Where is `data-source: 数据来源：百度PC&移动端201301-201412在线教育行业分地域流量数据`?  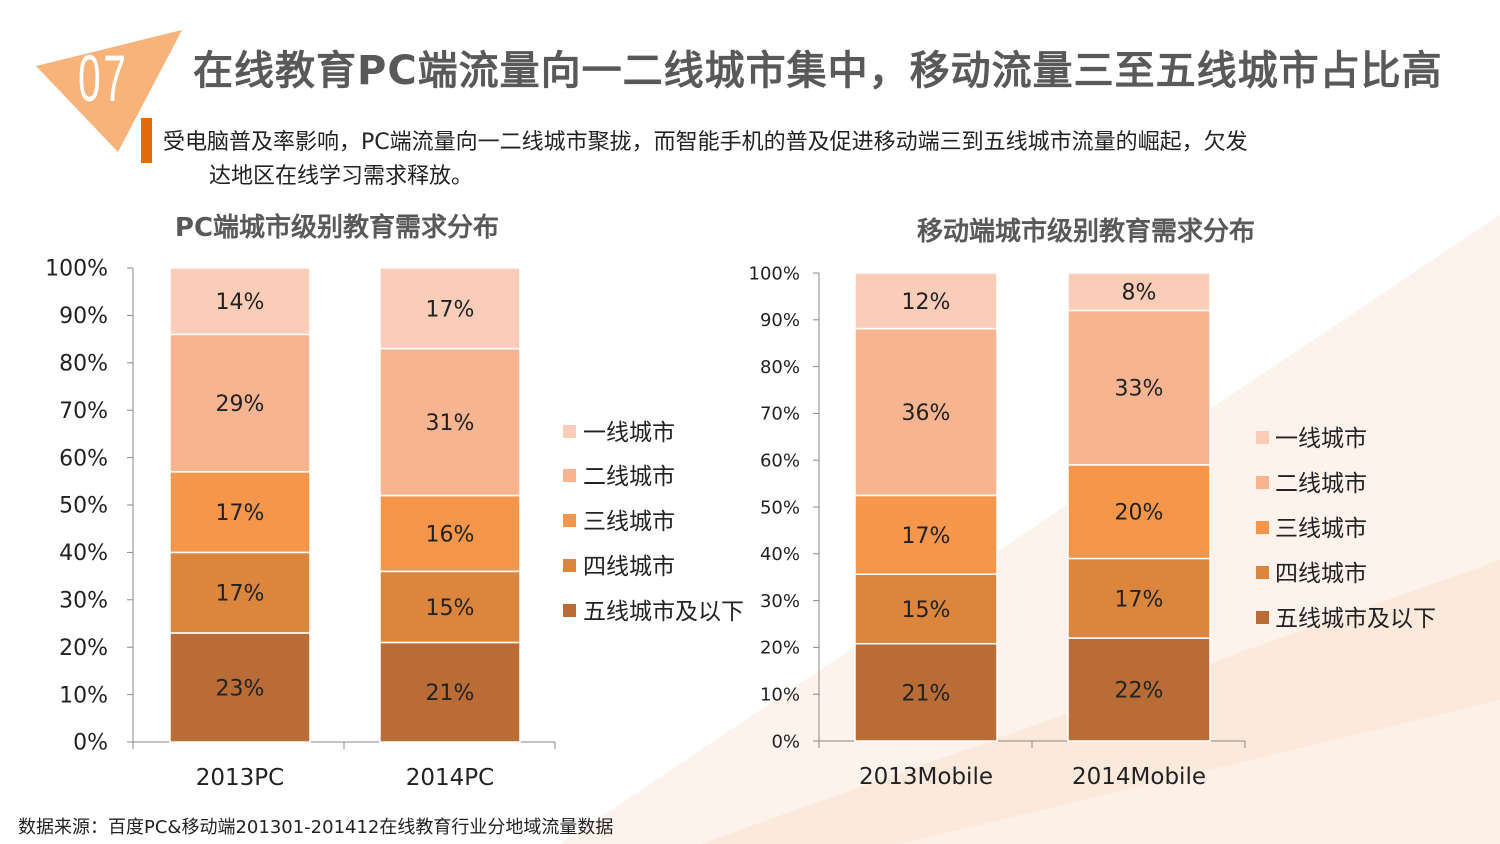 data-source: 数据来源：百度PC&移动端201301-201412在线教育行业分地域流量数据 is located at coordinates (316, 827).